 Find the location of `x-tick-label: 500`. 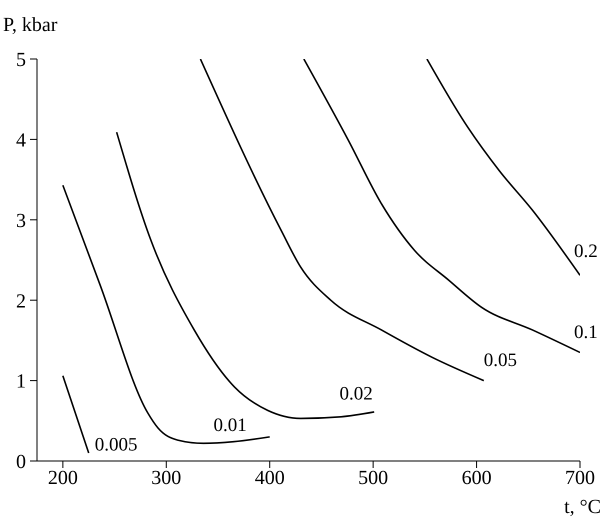

x-tick-label: 500 is located at coordinates (373, 478).